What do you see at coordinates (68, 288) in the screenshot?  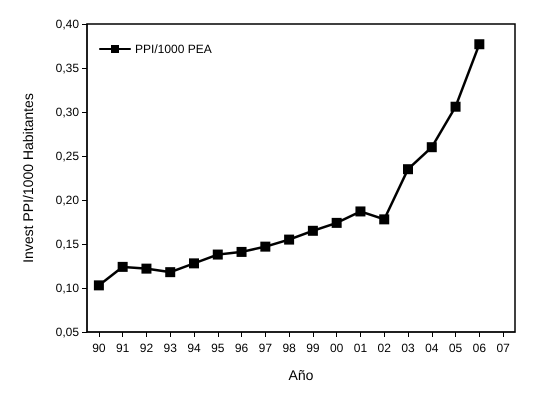 I see `y-tick-label: 0,10` at bounding box center [68, 288].